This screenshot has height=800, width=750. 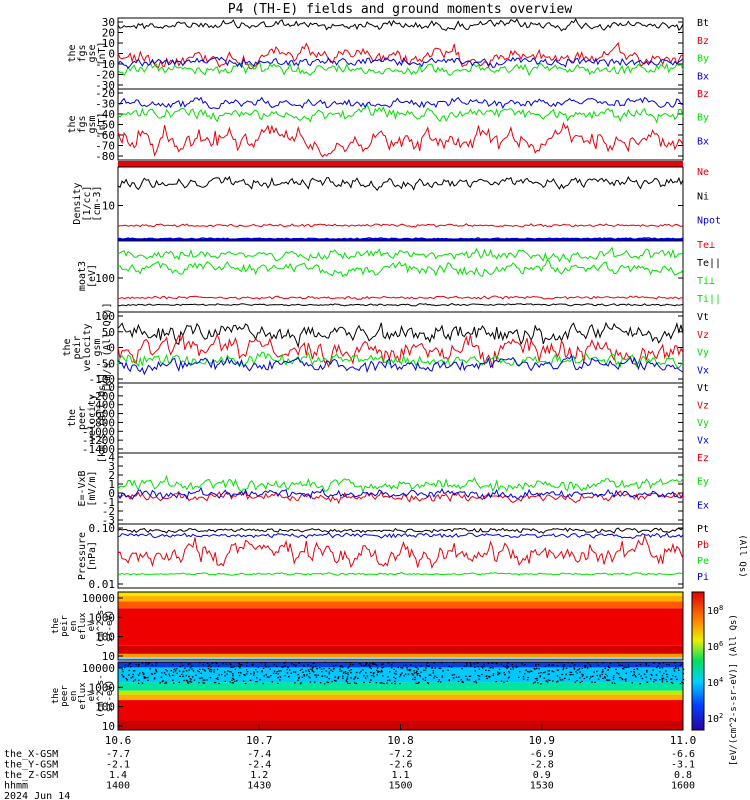 I want to click on legend-Pi: Pi, so click(x=703, y=577).